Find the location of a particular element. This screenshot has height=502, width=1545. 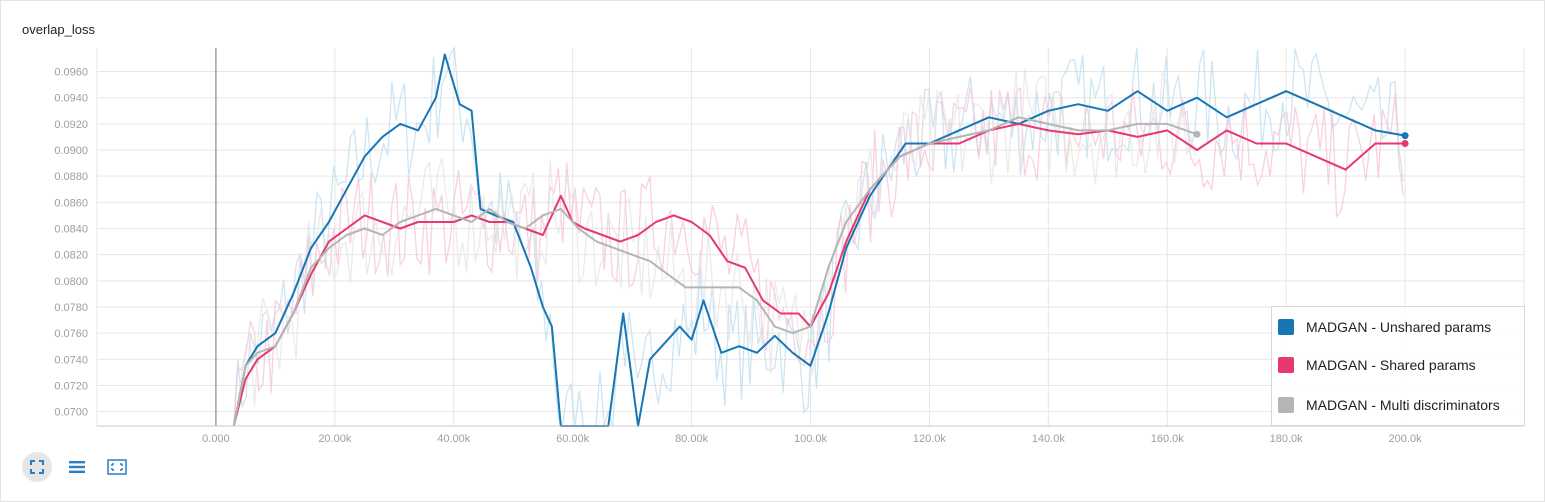

x-tick-label: 20.00k is located at coordinates (335, 439).